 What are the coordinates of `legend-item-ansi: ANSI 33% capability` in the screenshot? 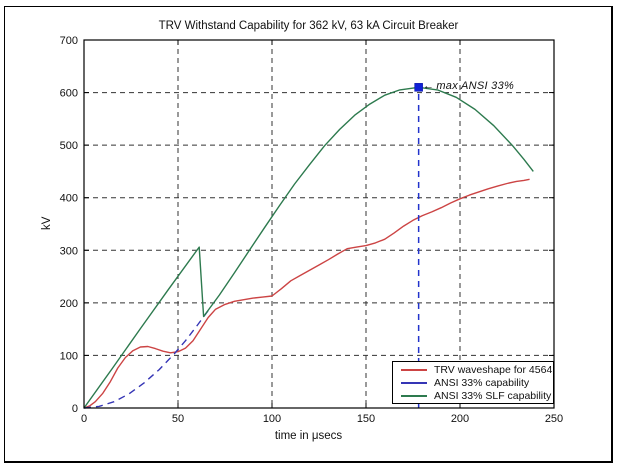 It's located at (473, 383).